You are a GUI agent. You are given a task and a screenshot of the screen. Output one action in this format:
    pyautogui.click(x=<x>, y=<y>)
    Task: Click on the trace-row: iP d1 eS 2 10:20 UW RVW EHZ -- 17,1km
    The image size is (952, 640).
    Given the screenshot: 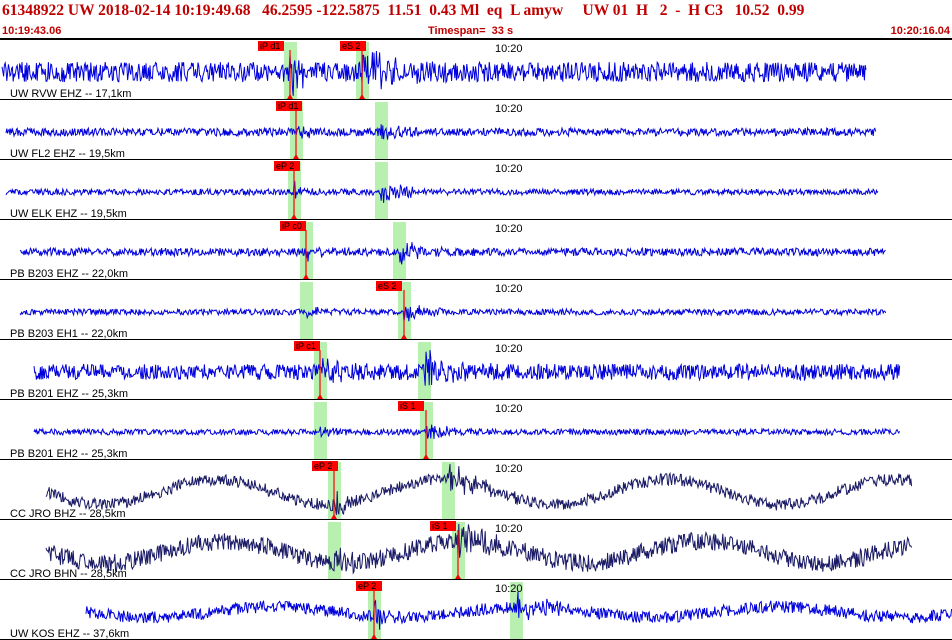 What is the action you would take?
    pyautogui.click(x=476, y=70)
    